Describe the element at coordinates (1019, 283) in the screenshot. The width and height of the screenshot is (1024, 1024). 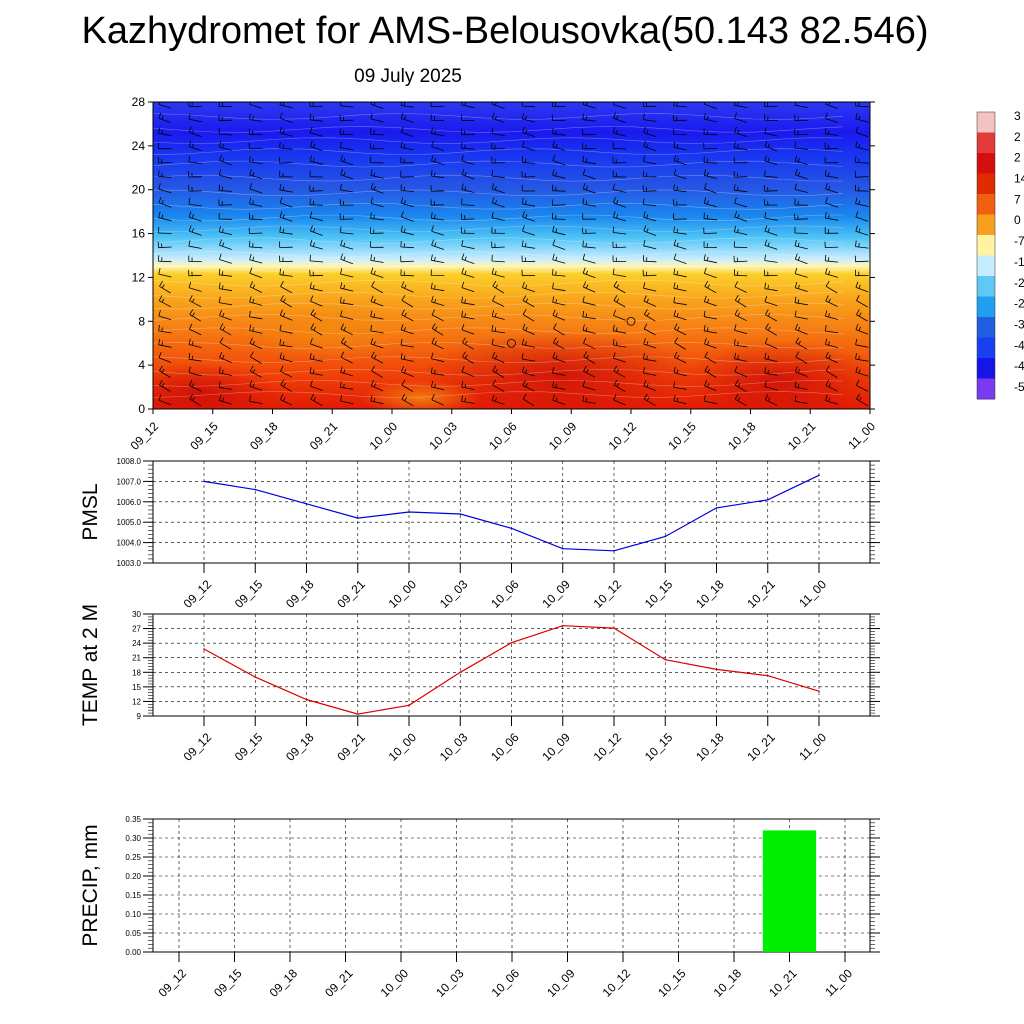
I see `colorbar-label: -2` at that location.